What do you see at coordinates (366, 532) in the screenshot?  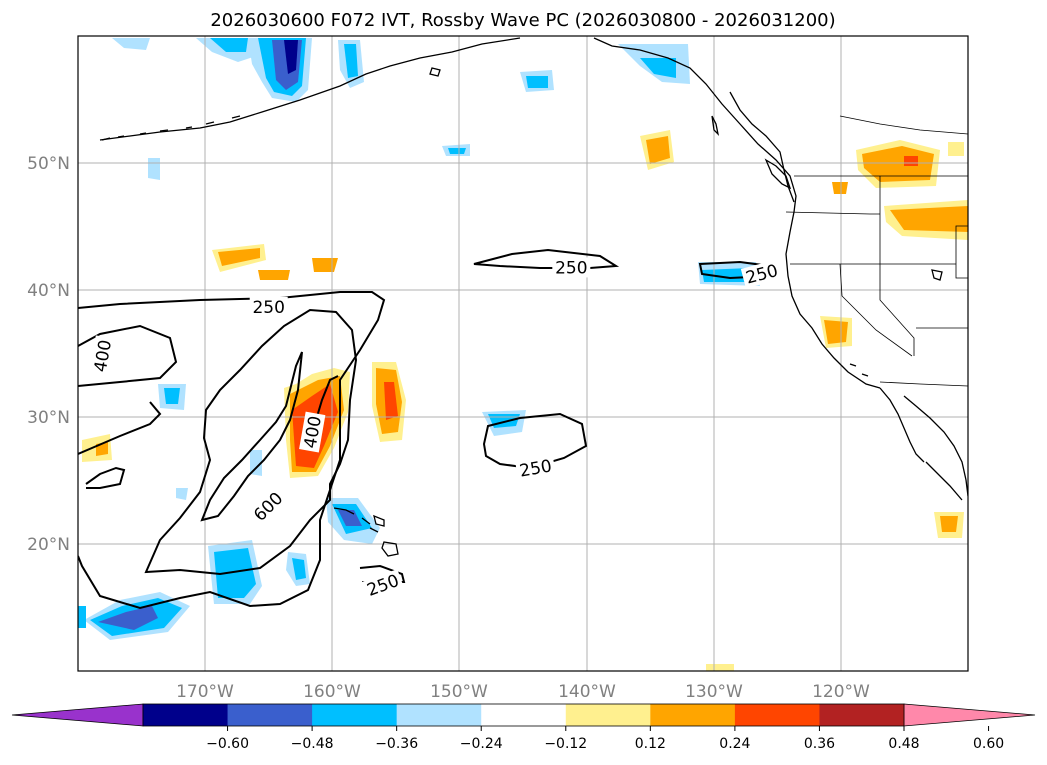 I see `hawaii-islands` at bounding box center [366, 532].